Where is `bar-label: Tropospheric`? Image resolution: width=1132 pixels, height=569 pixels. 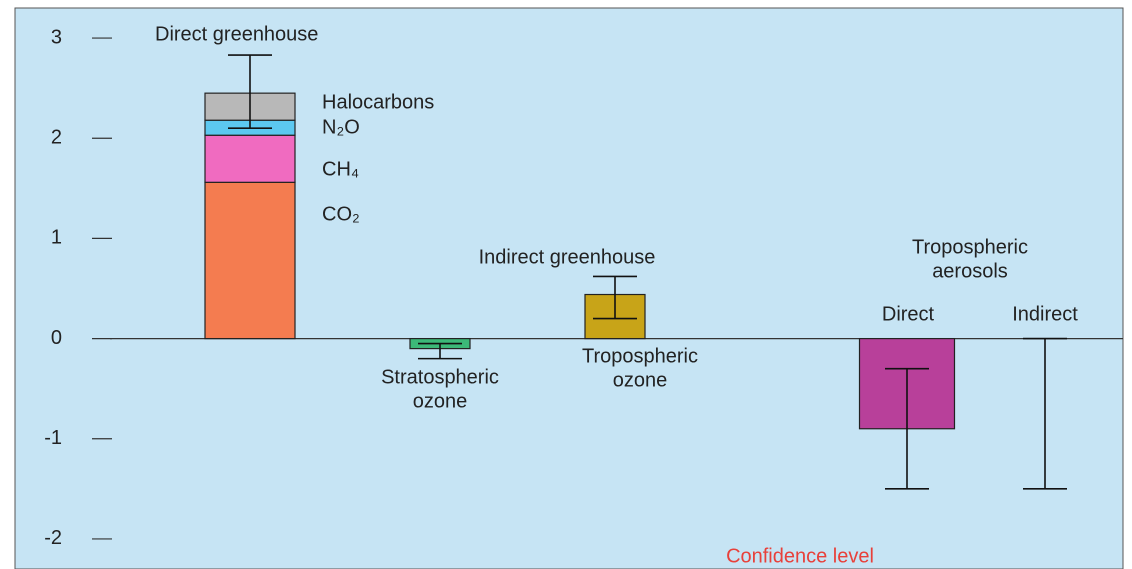
bar-label: Tropospheric is located at coordinates (640, 356).